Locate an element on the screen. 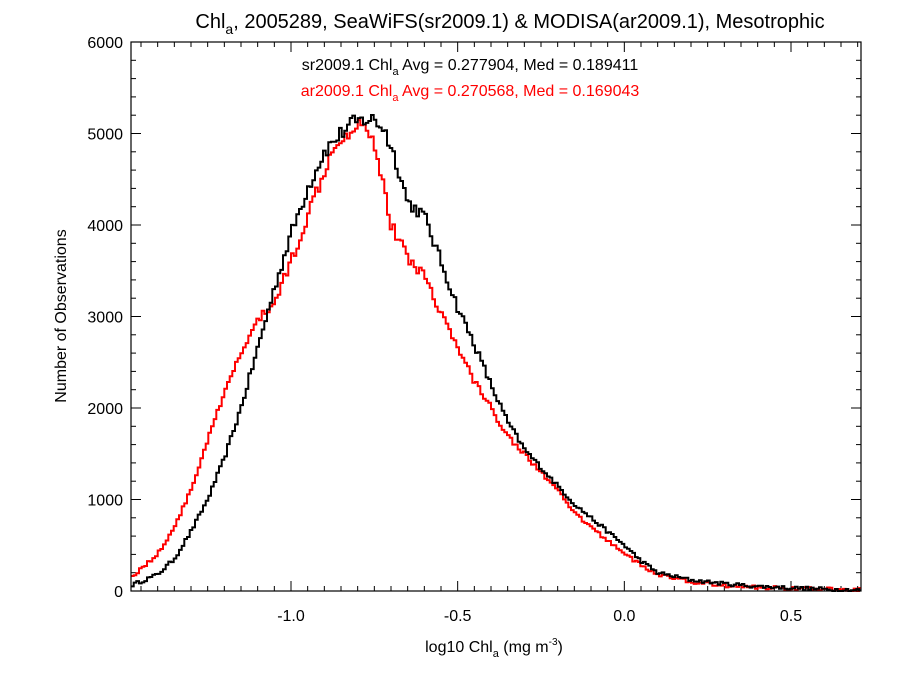  y-tick-label: 6000 is located at coordinates (105, 43).